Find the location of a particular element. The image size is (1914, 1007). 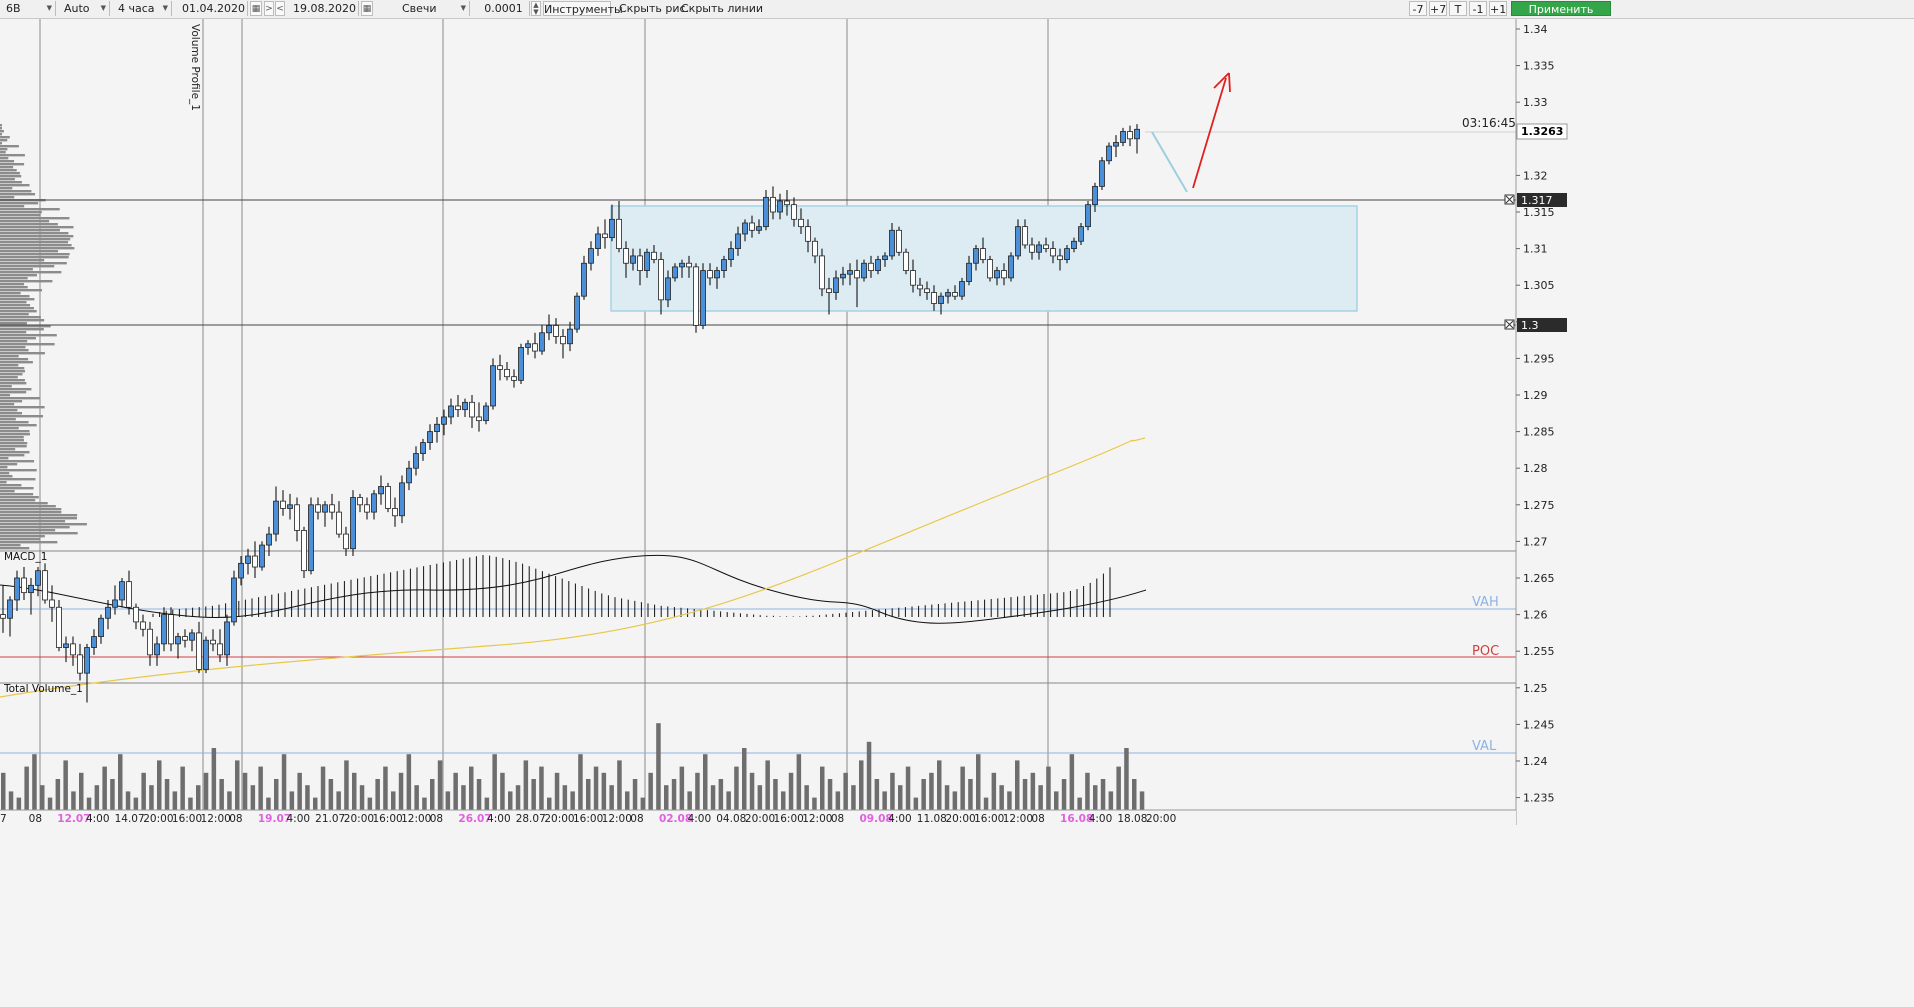

shift-plus1-button: +1 is located at coordinates (1498, 8).